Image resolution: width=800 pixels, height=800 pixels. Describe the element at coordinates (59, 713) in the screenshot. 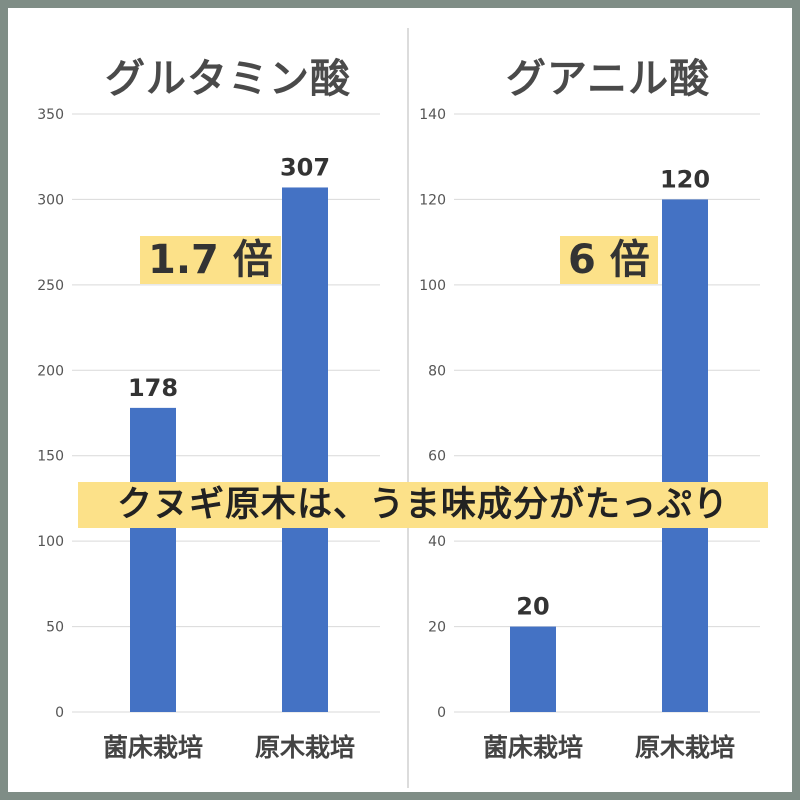

I see `y-tick-label-0-0: 0` at that location.